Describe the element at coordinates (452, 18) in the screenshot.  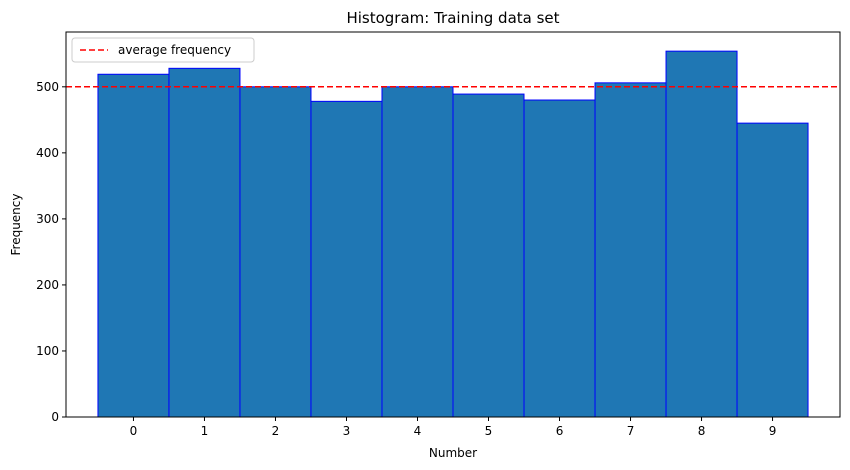
I see `chart-title: Histogram: Training data set` at that location.